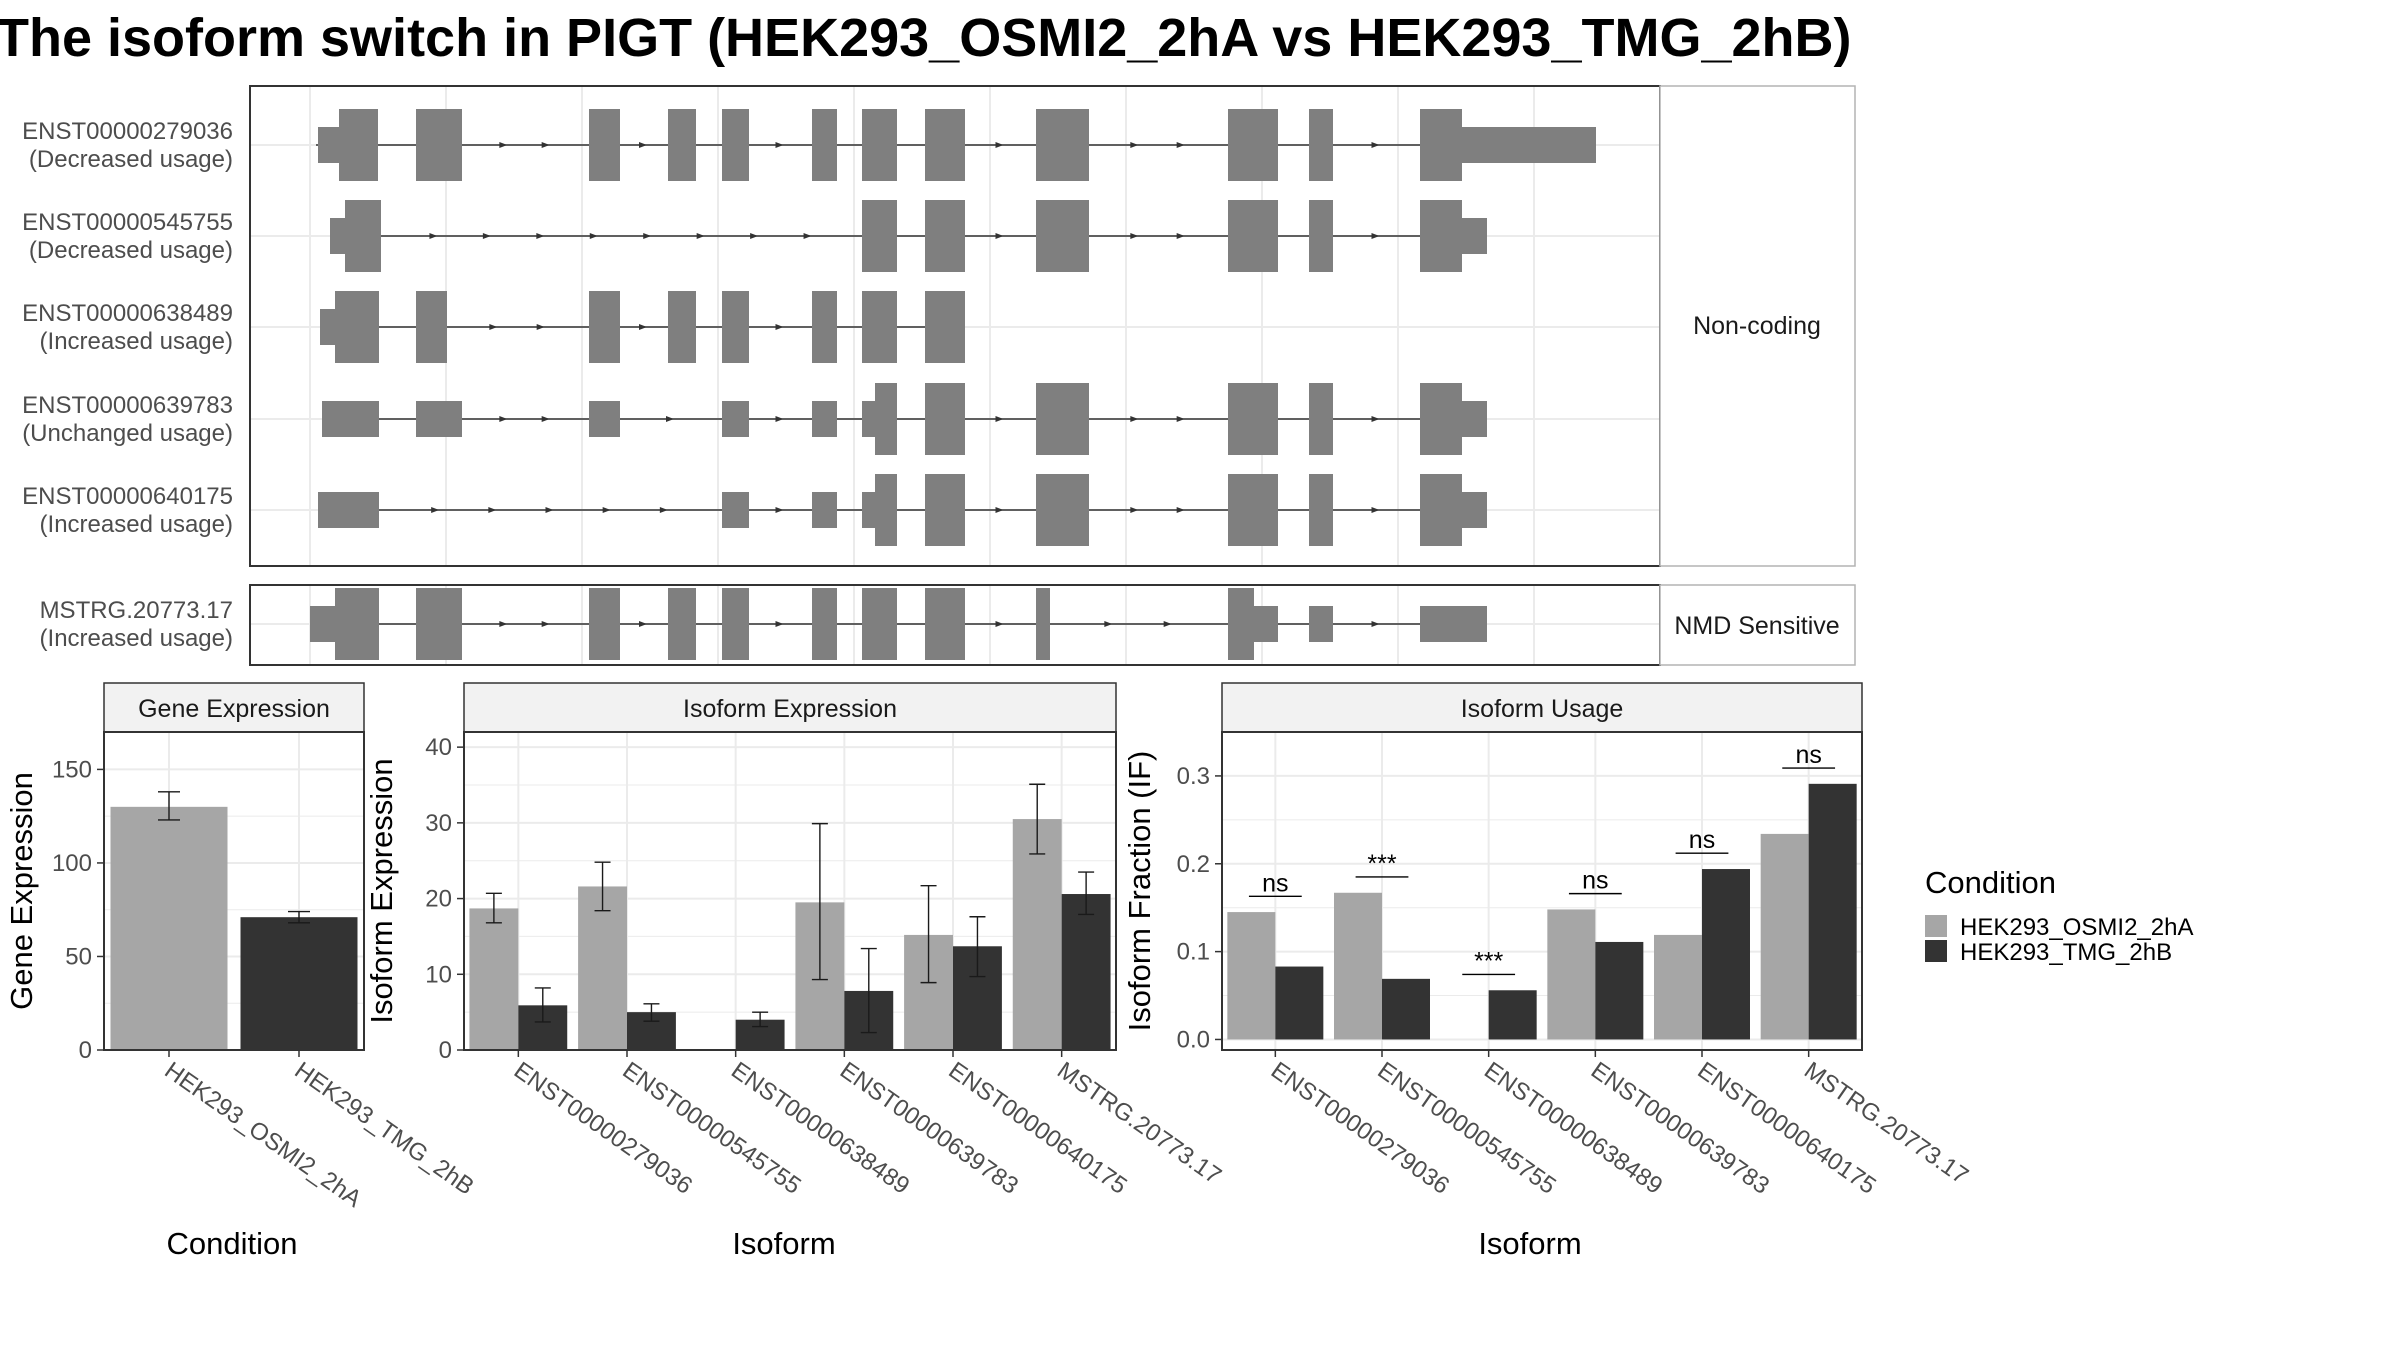 This screenshot has height=1350, width=2400. What do you see at coordinates (1936, 926) in the screenshot?
I see `legend-swatch-osmi` at bounding box center [1936, 926].